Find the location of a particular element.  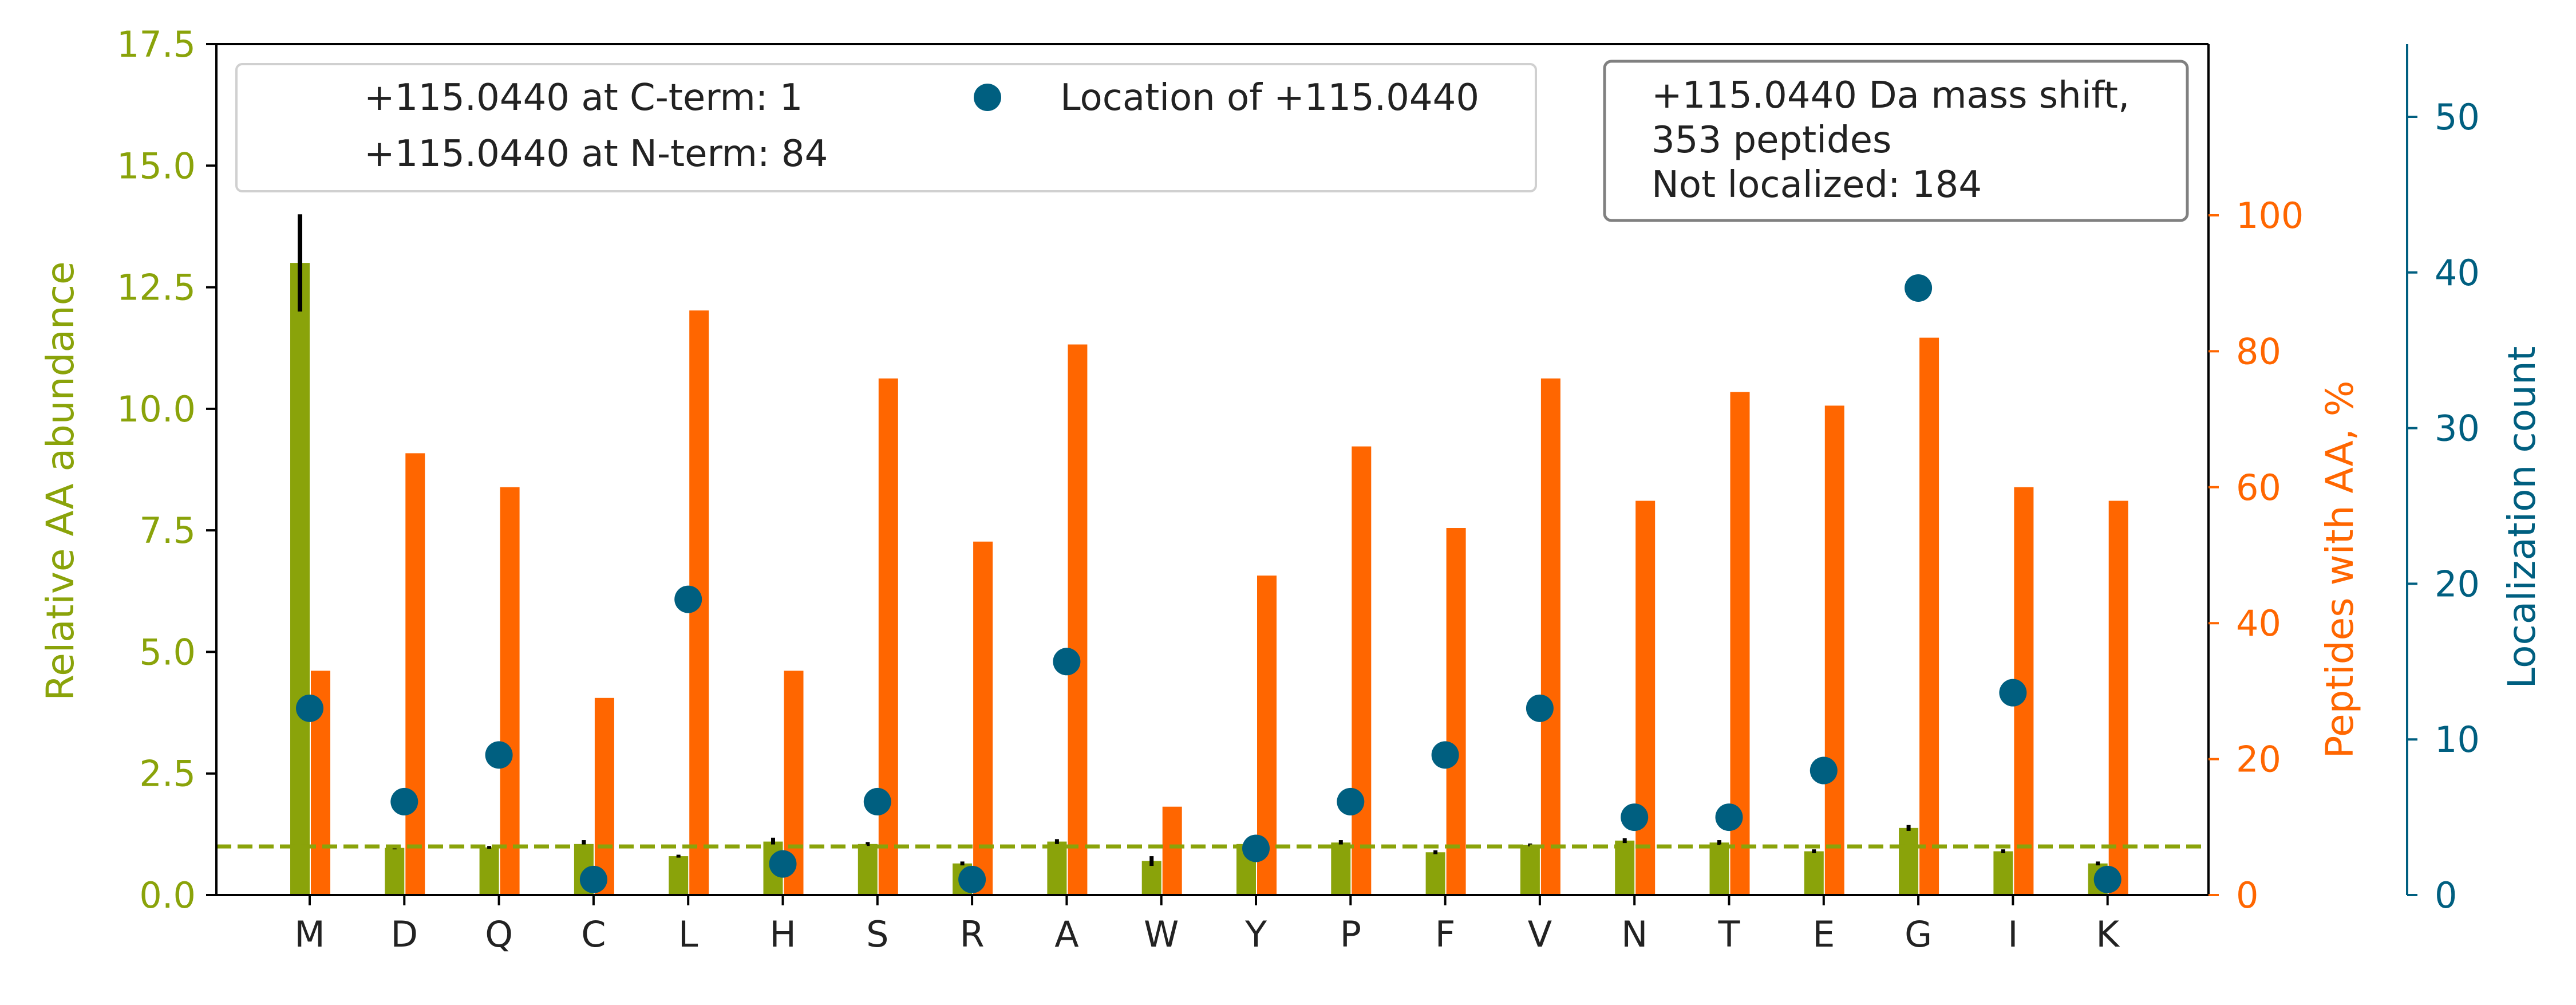

x-tick-label: Y is located at coordinates (1255, 934).